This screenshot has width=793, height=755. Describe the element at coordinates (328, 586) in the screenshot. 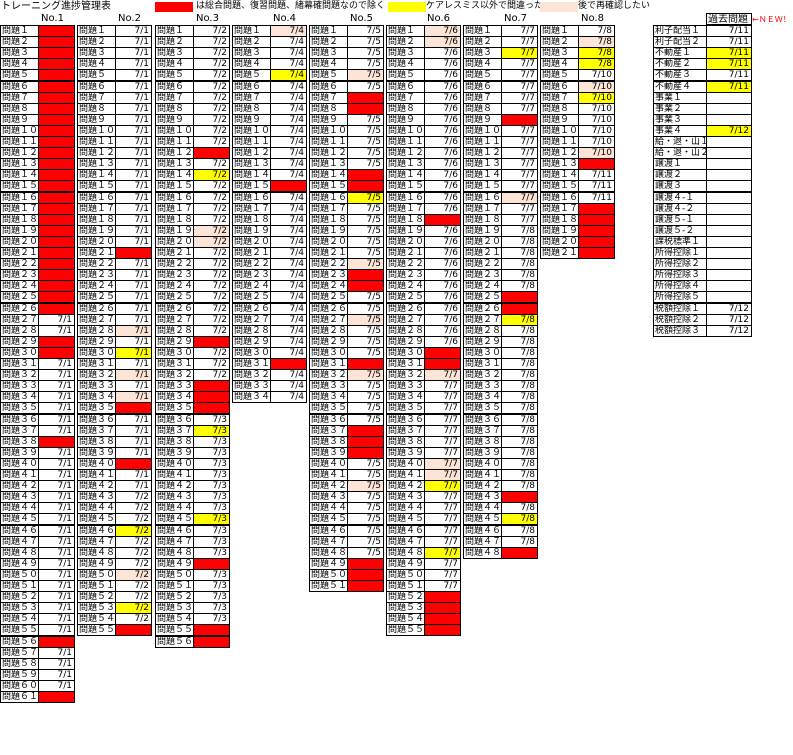

I see `problem-label: 問題５１` at that location.